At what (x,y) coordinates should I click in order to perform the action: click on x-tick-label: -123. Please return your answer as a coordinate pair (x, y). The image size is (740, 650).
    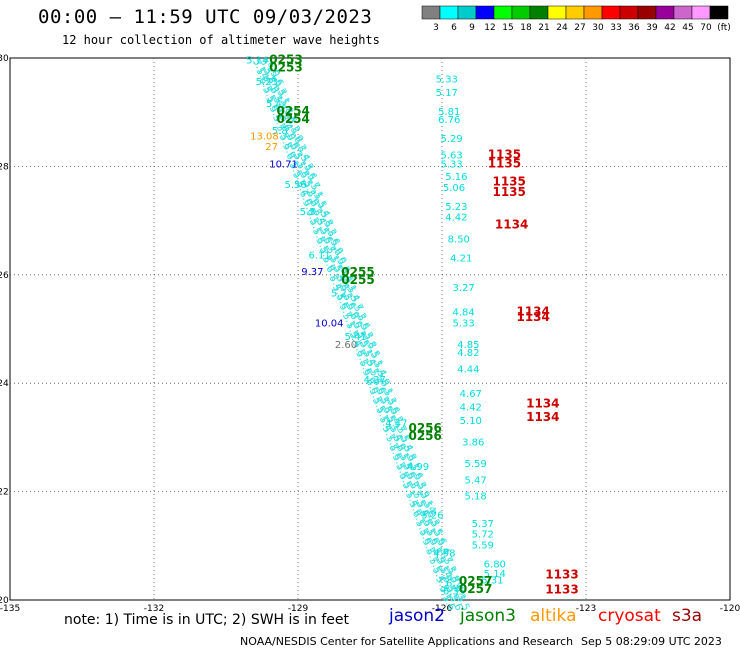
    Looking at the image, I should click on (586, 609).